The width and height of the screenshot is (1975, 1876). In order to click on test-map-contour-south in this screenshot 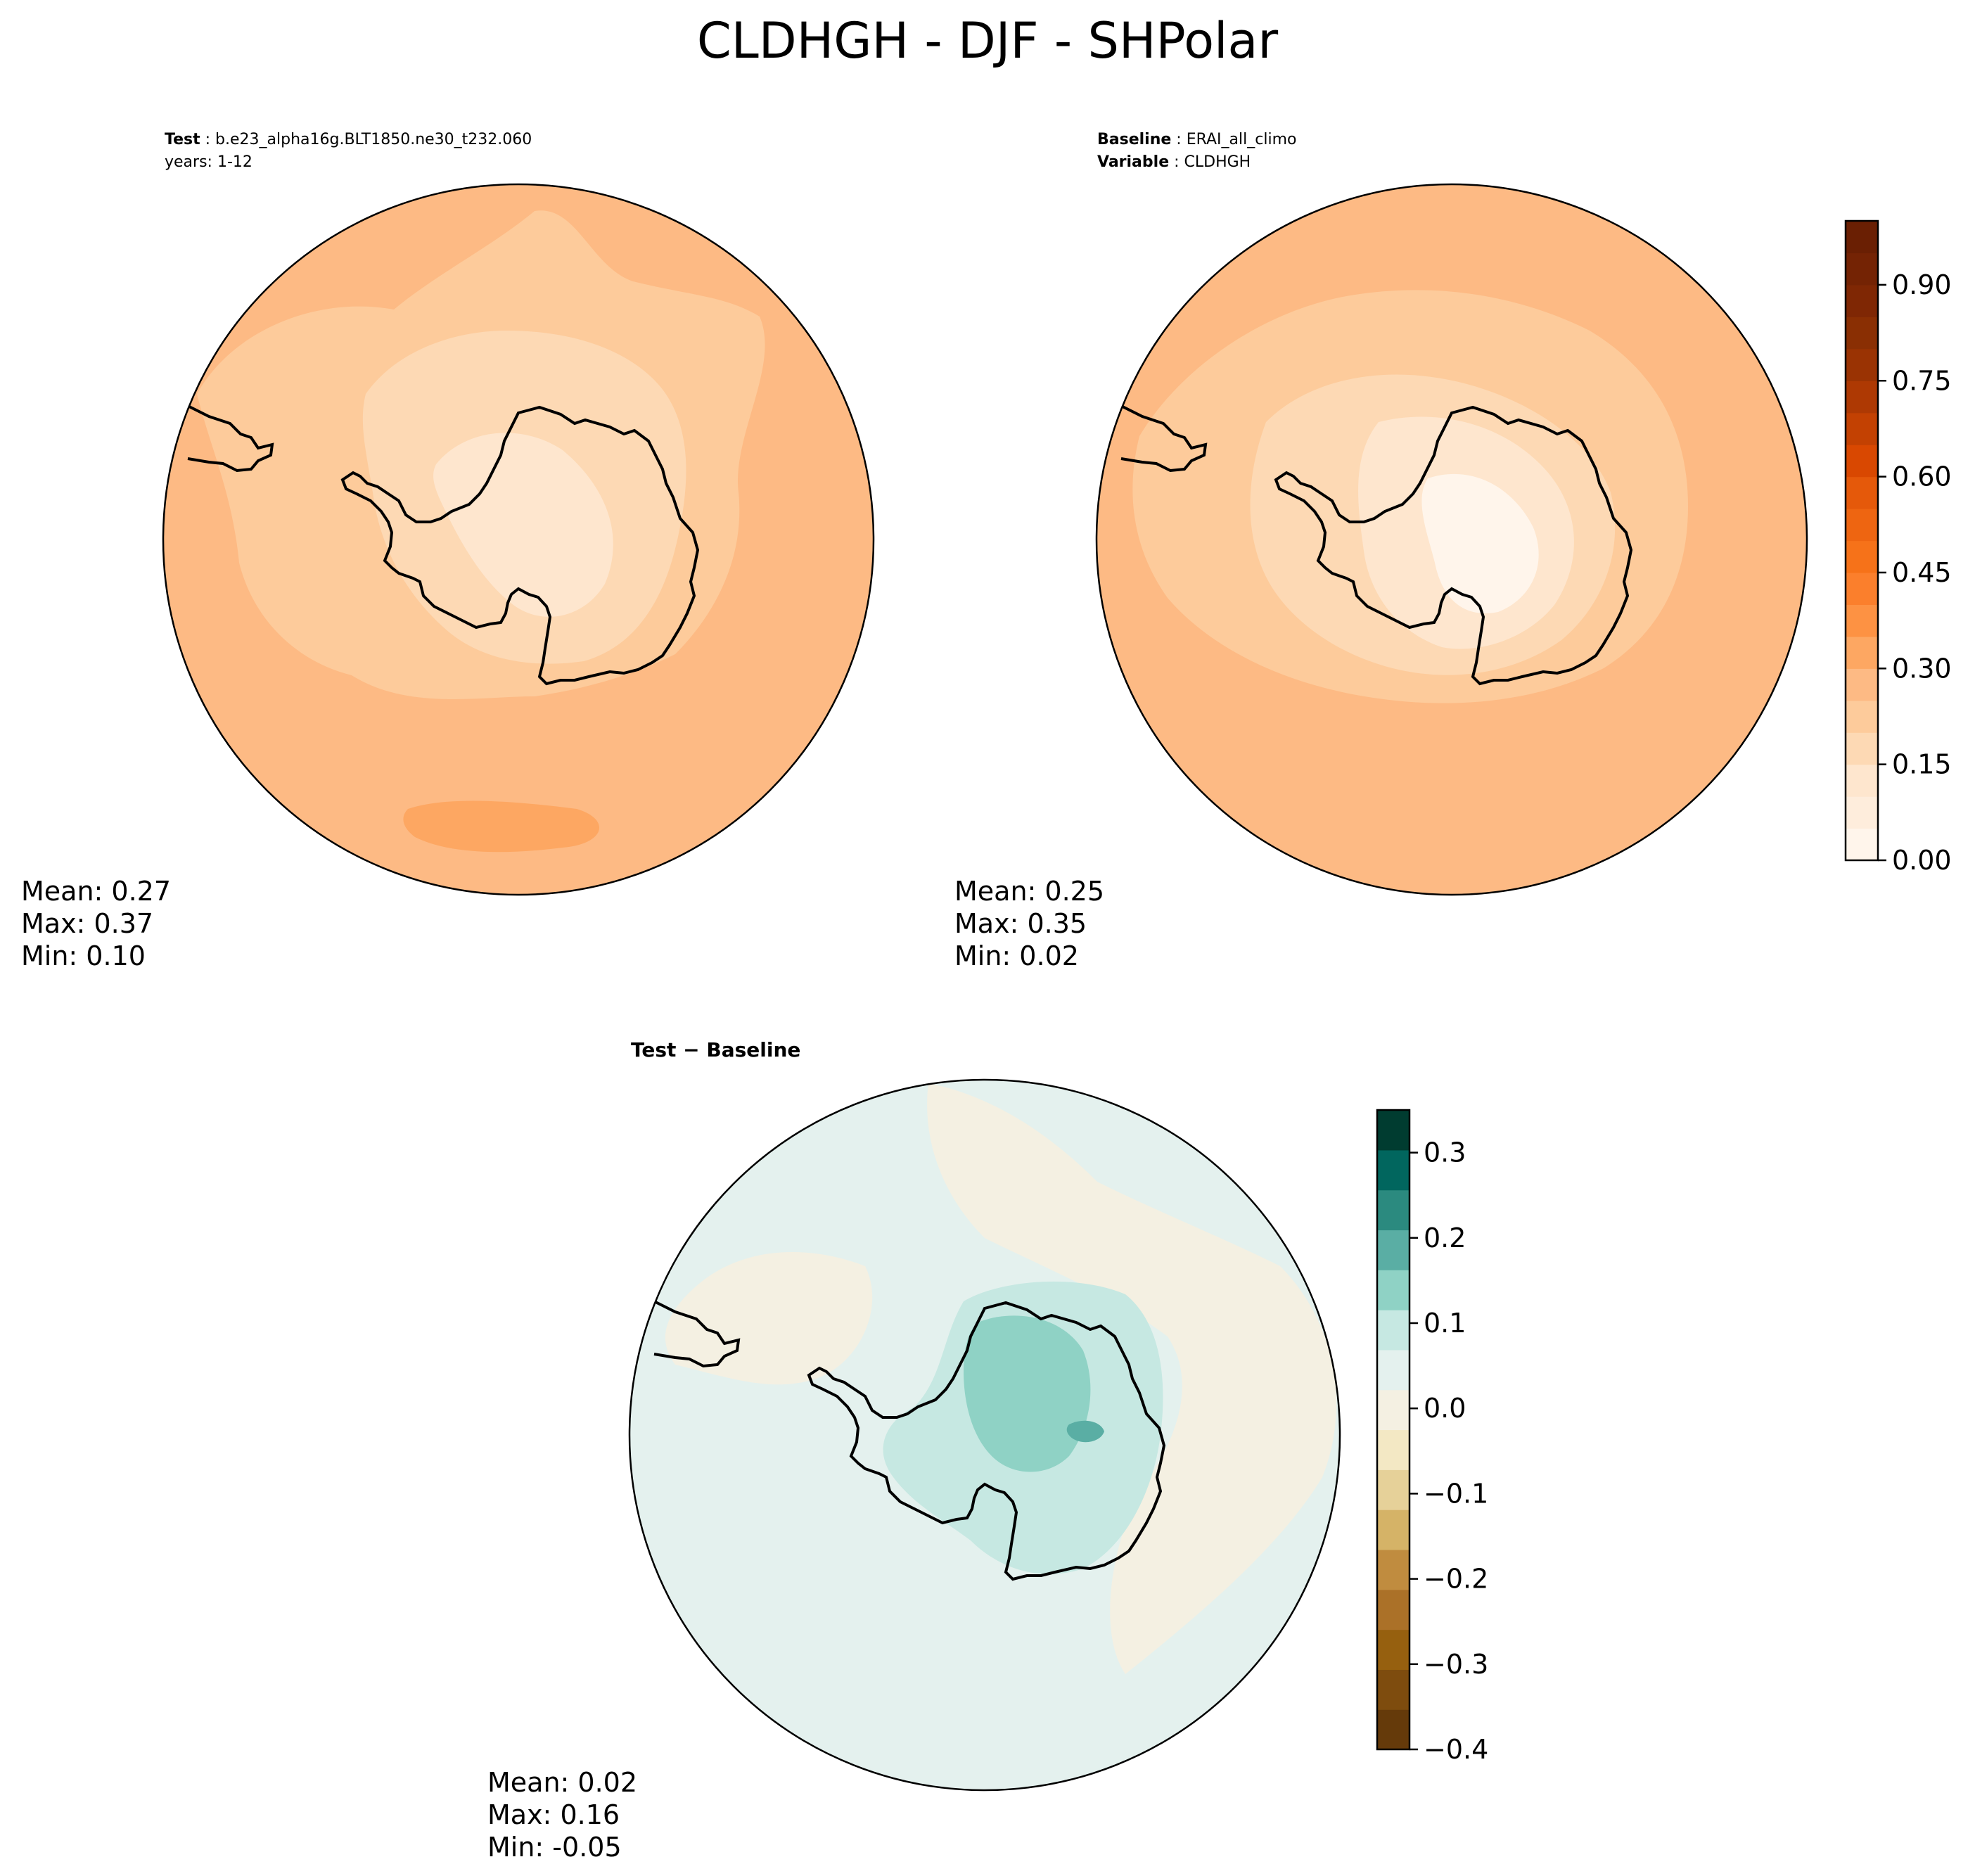, I will do `click(501, 826)`.